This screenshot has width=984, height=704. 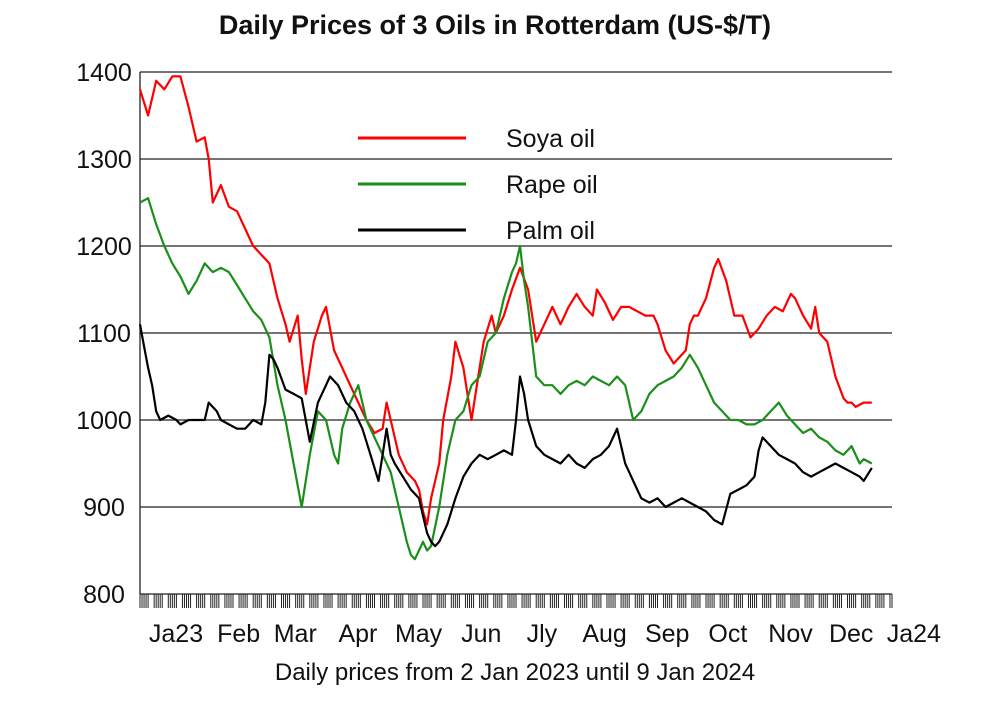 I want to click on legend-label-rape-oil: Rape oil, so click(x=552, y=185).